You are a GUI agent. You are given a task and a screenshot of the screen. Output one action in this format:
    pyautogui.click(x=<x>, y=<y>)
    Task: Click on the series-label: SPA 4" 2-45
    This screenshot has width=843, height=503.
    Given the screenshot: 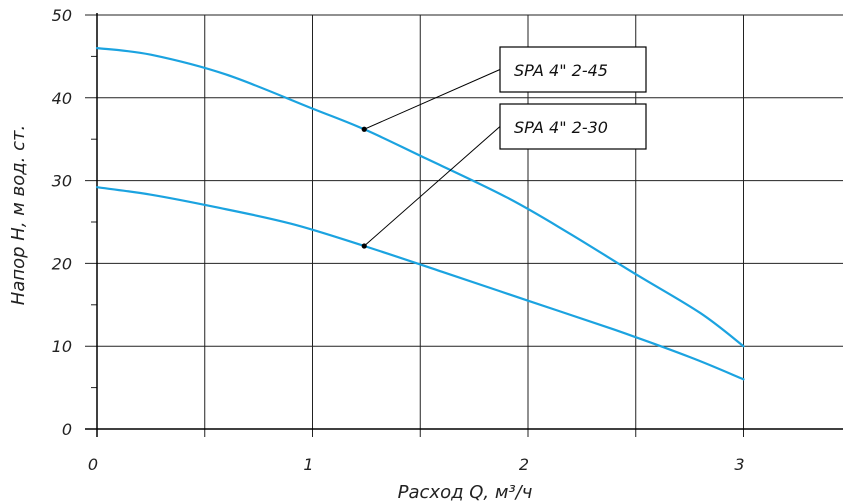 What is the action you would take?
    pyautogui.click(x=561, y=70)
    